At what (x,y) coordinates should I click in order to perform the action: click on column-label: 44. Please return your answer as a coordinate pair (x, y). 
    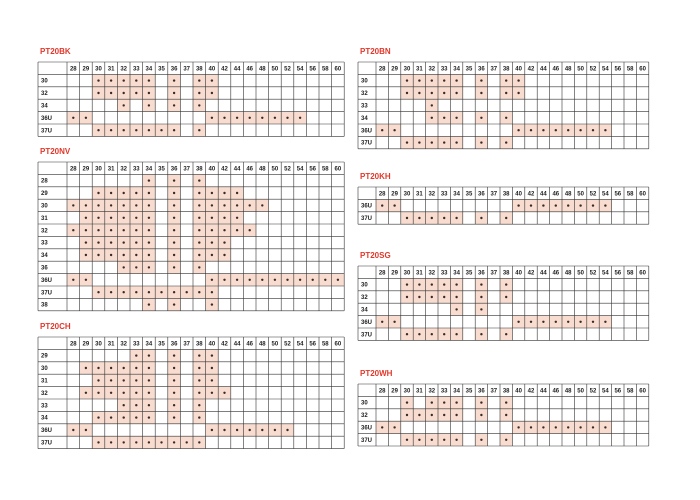
    Looking at the image, I should click on (237, 169).